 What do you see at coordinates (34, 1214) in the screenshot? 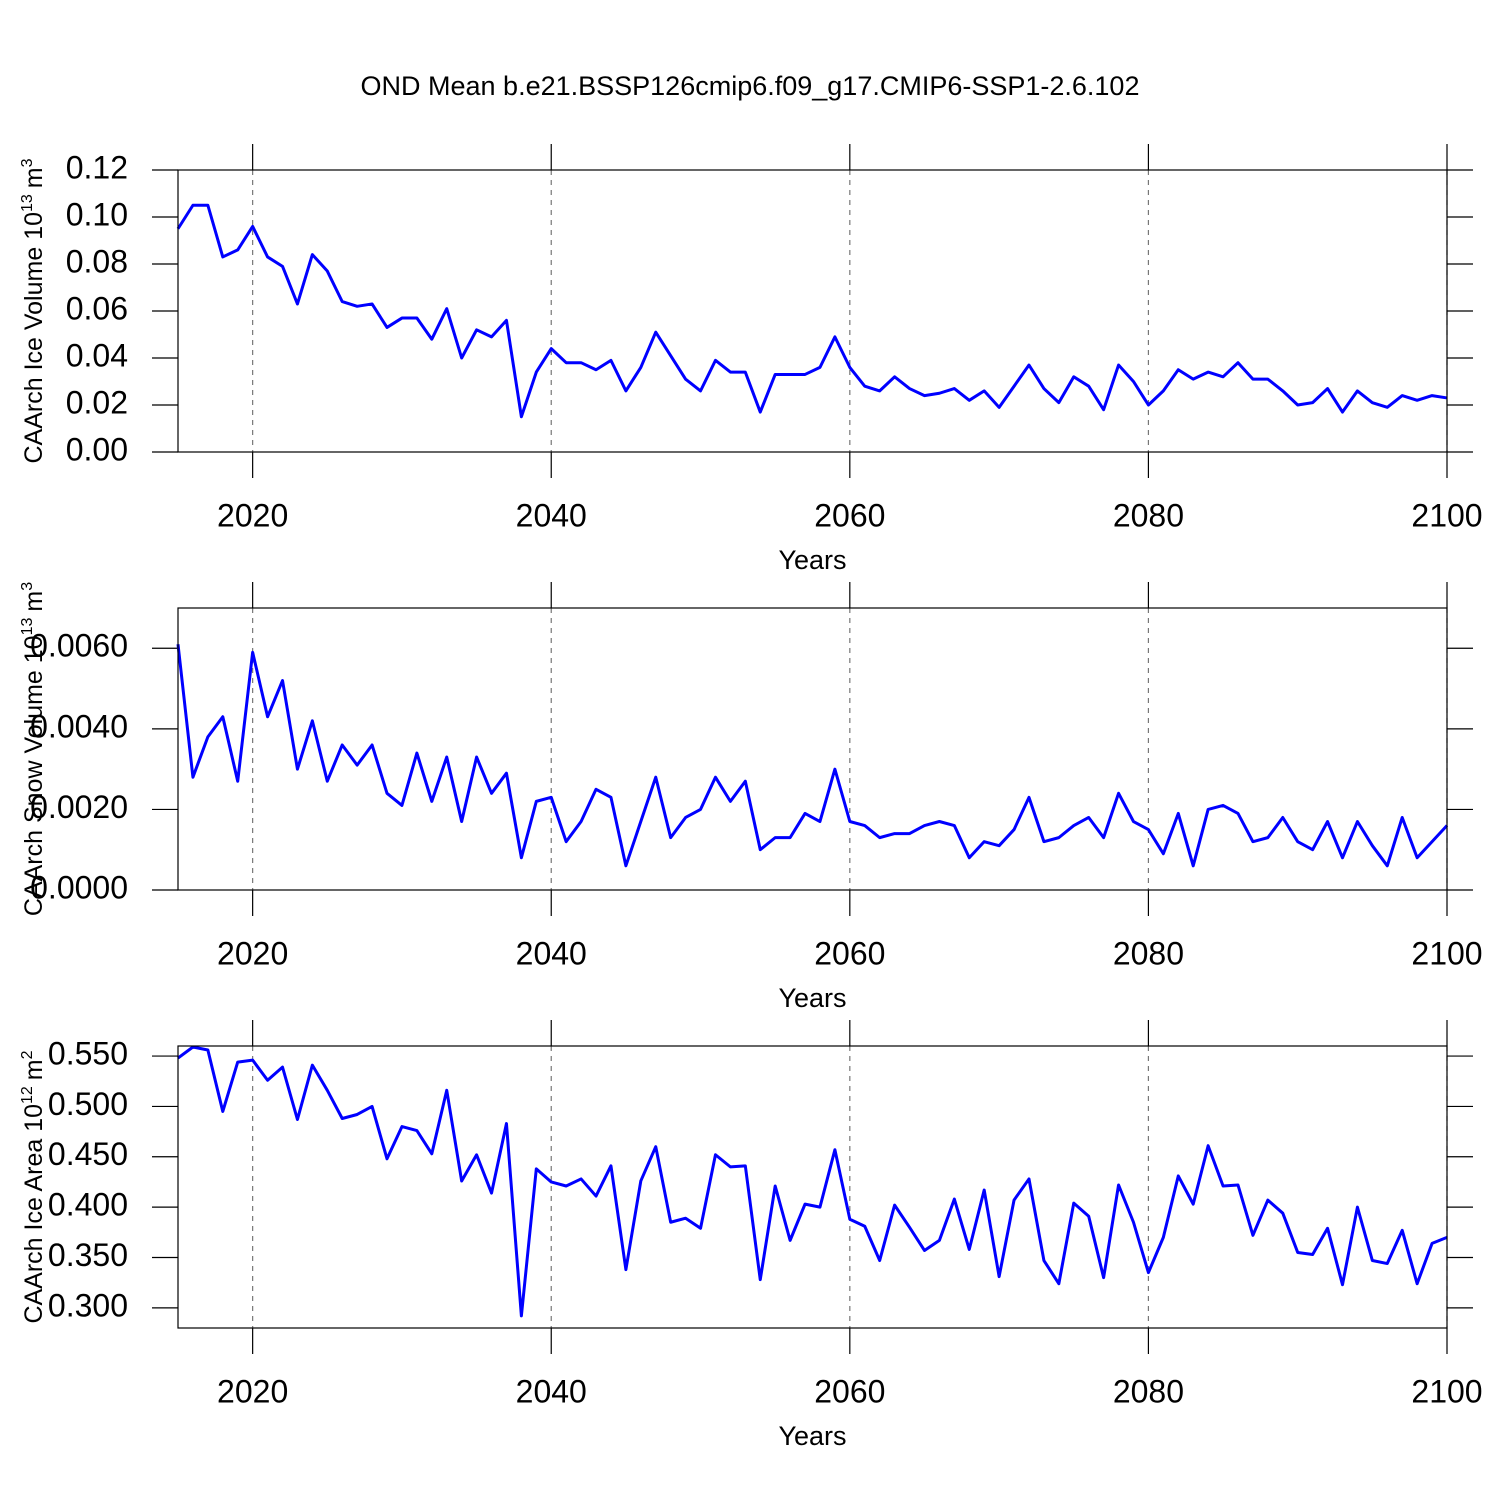
I see `y-label-text: CAArch Ice Area 10` at bounding box center [34, 1214].